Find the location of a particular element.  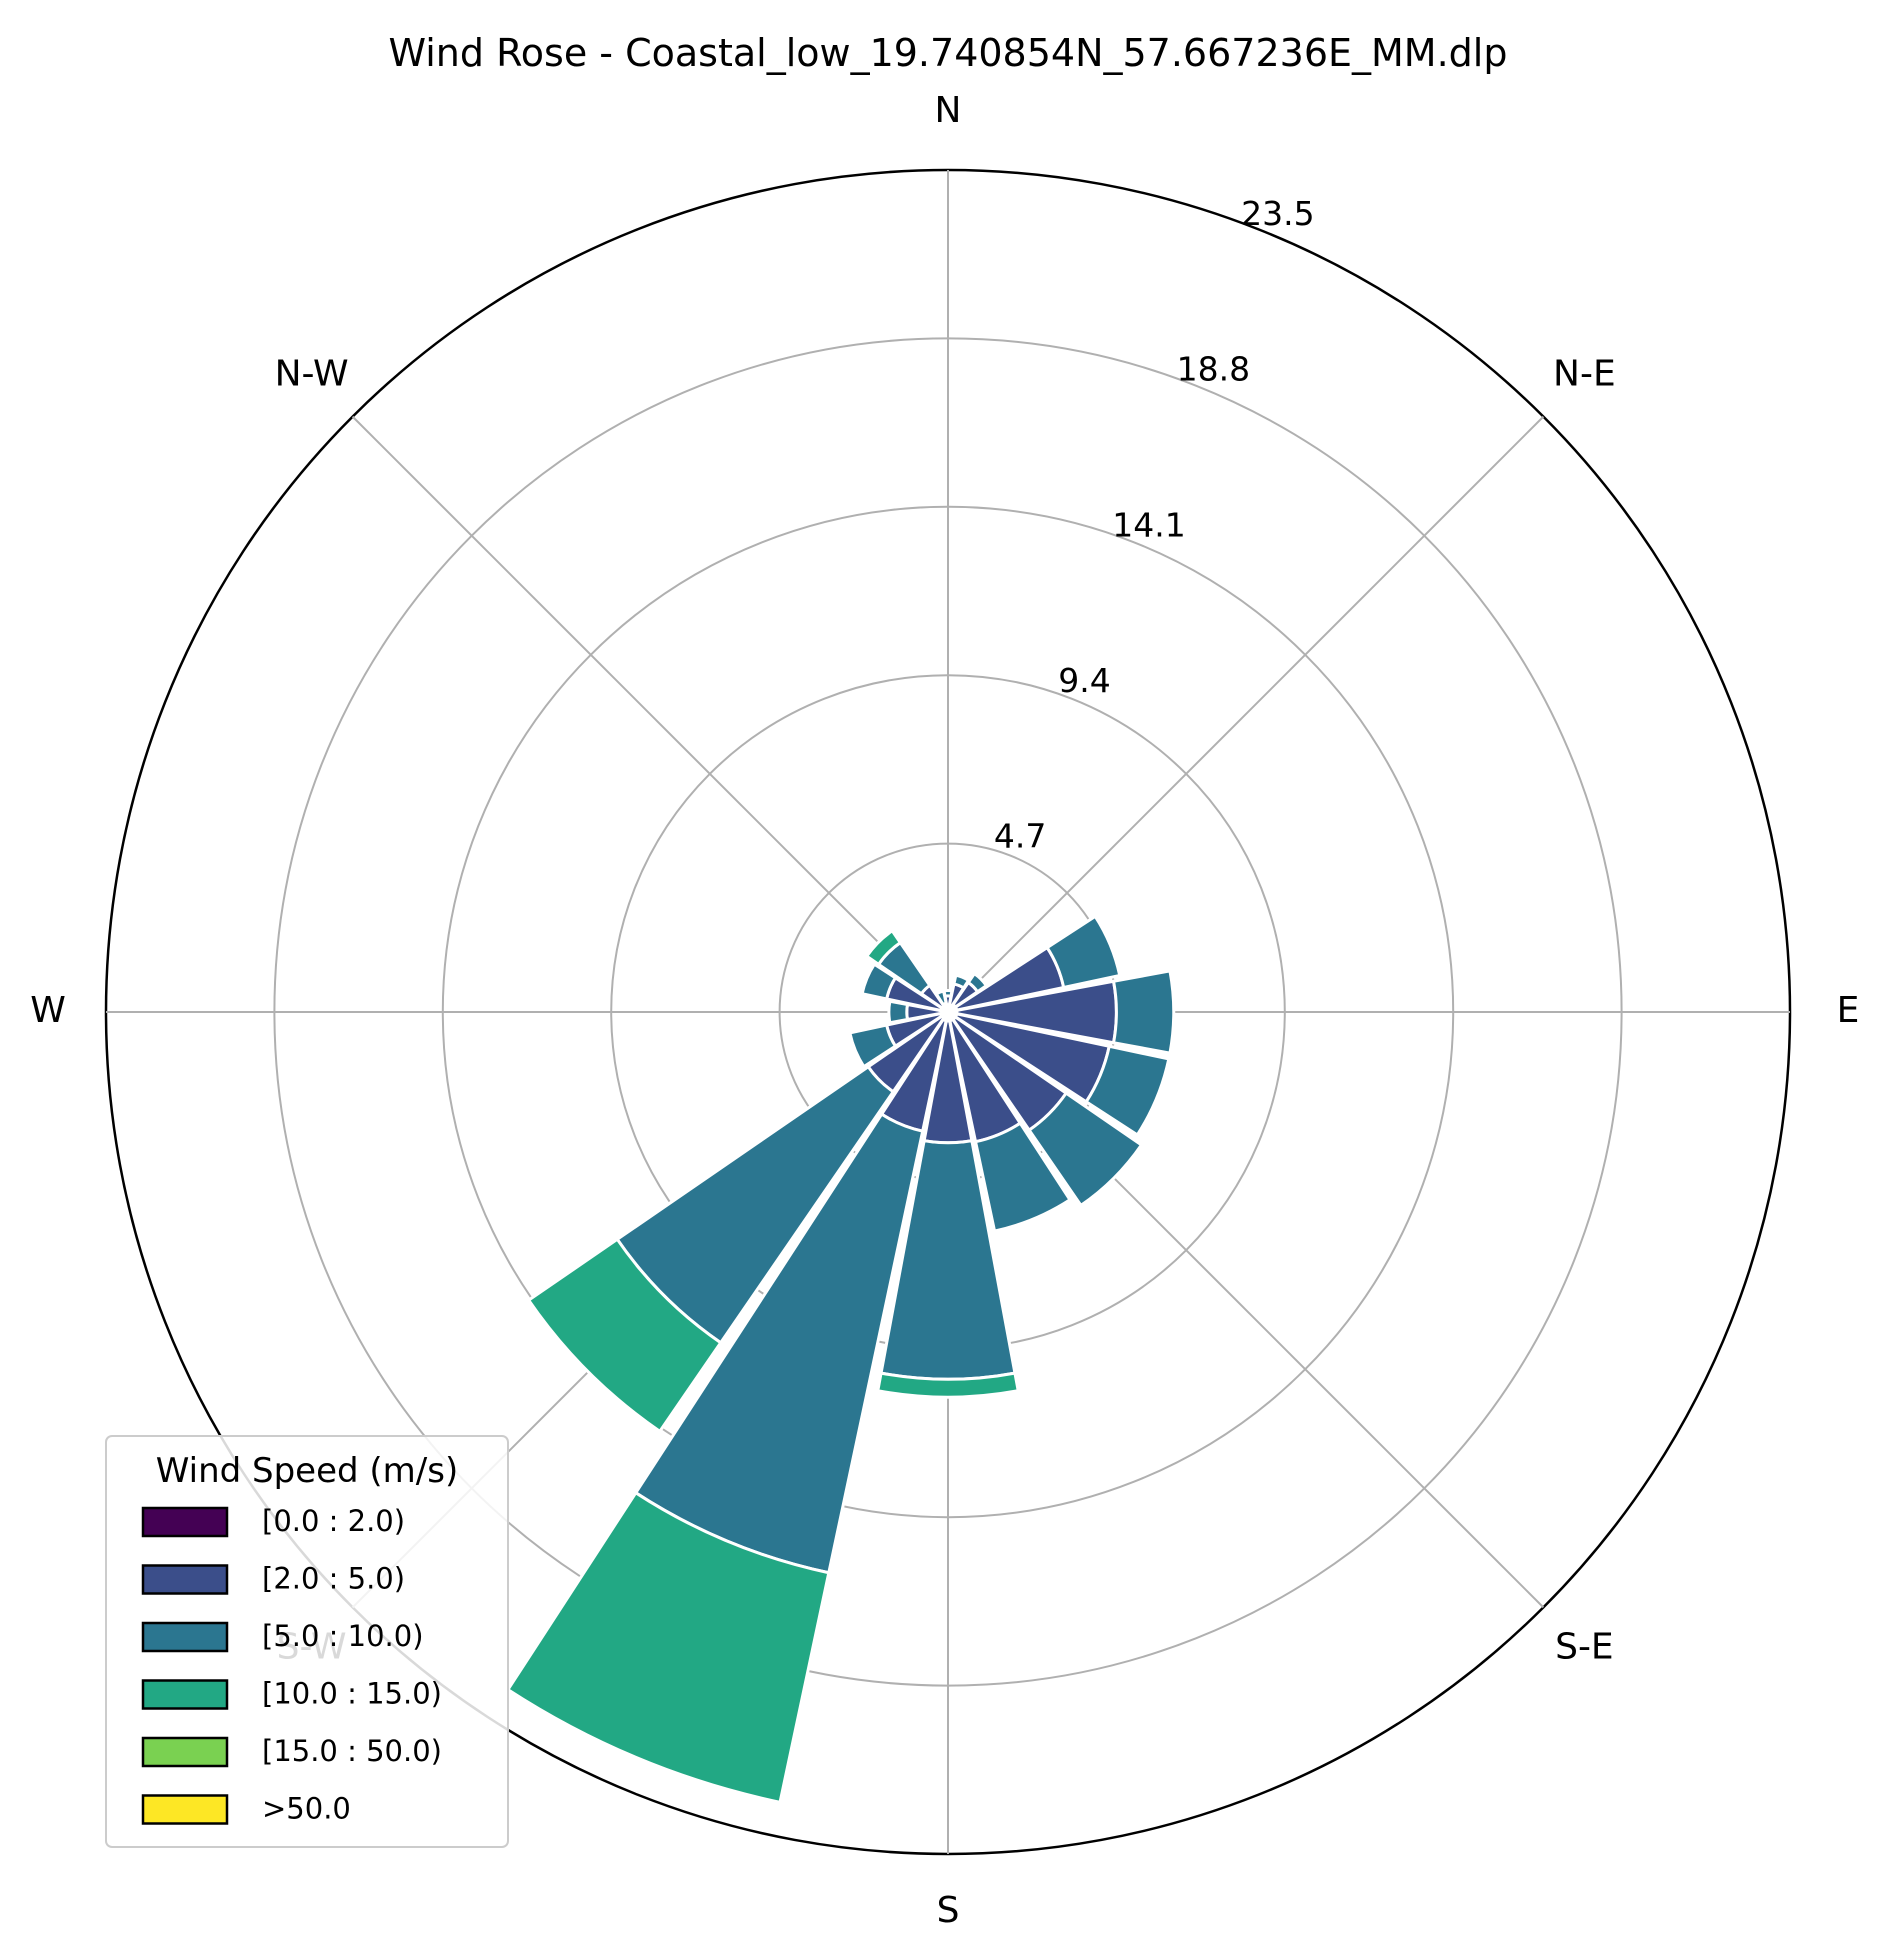

direction-label: S-E is located at coordinates (1584, 1646).